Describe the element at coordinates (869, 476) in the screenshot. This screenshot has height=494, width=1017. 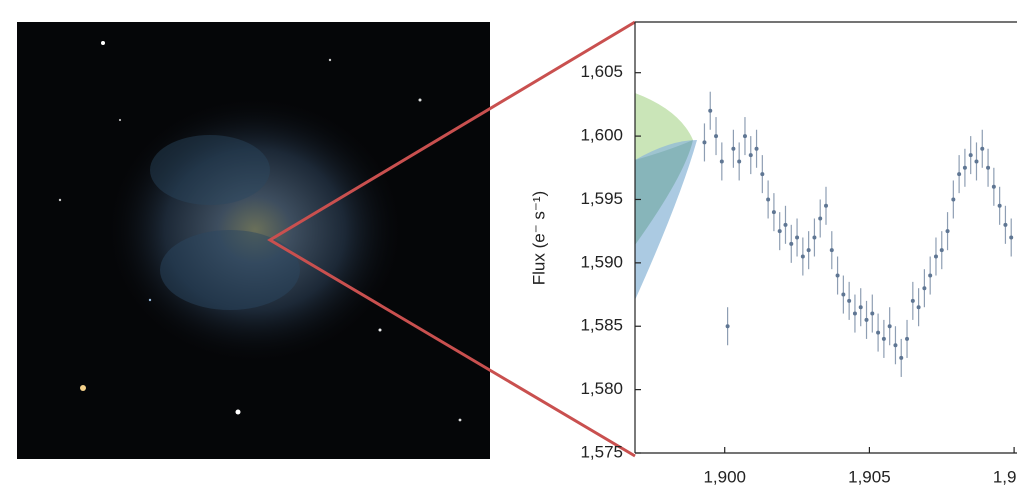
I see `x-tick-label: 1,905` at that location.